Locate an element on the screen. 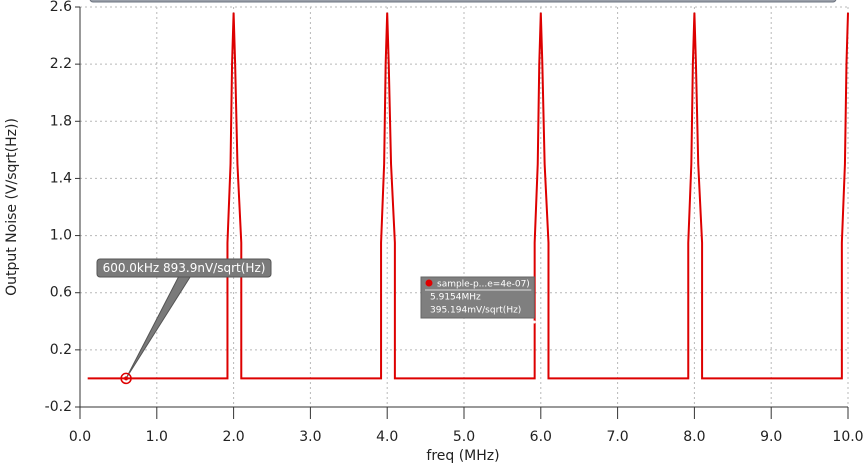 Image resolution: width=865 pixels, height=466 pixels. x-tick-label: 2.0 is located at coordinates (233, 437).